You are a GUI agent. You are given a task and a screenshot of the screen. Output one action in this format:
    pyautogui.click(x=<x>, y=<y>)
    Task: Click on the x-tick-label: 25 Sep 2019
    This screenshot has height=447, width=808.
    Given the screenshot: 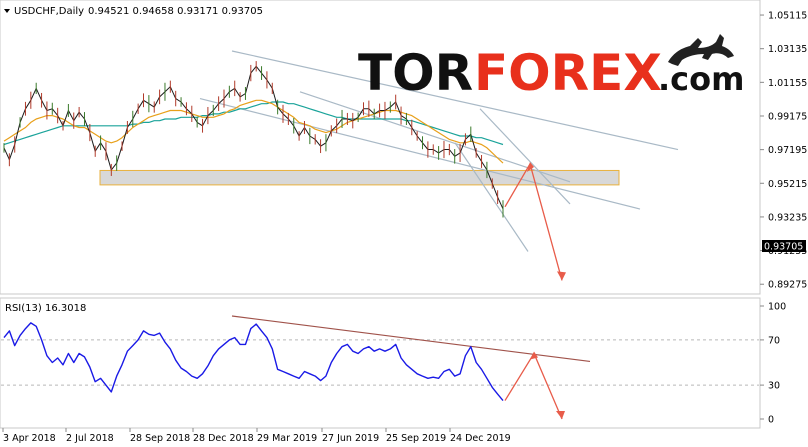 What is the action you would take?
    pyautogui.click(x=416, y=438)
    